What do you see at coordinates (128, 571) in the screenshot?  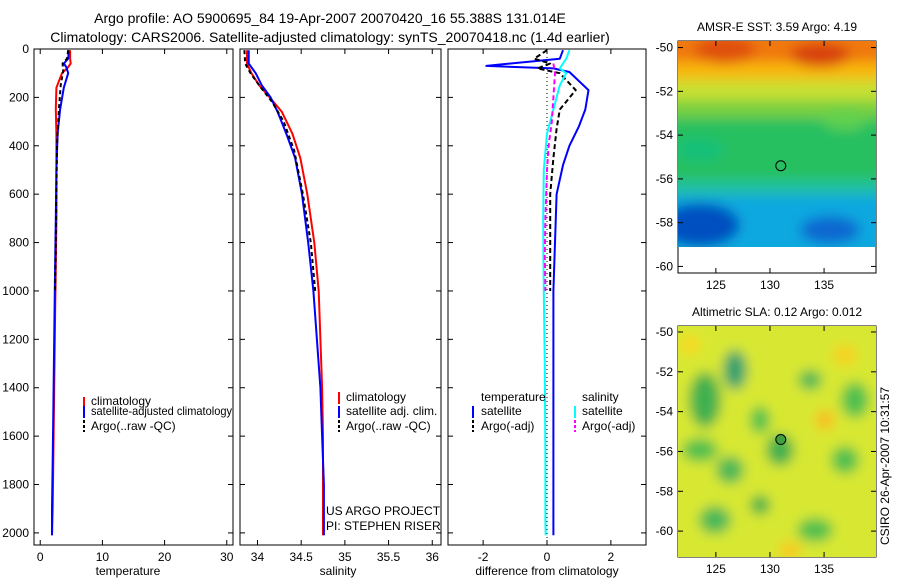 I see `temperature-xlabel: temperature` at bounding box center [128, 571].